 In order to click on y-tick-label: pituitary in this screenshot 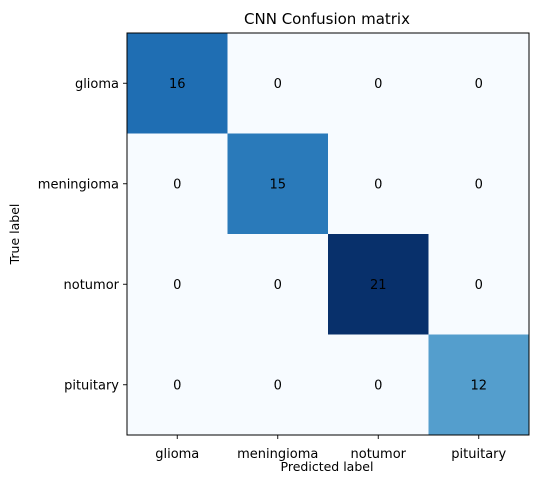, I will do `click(91, 385)`.